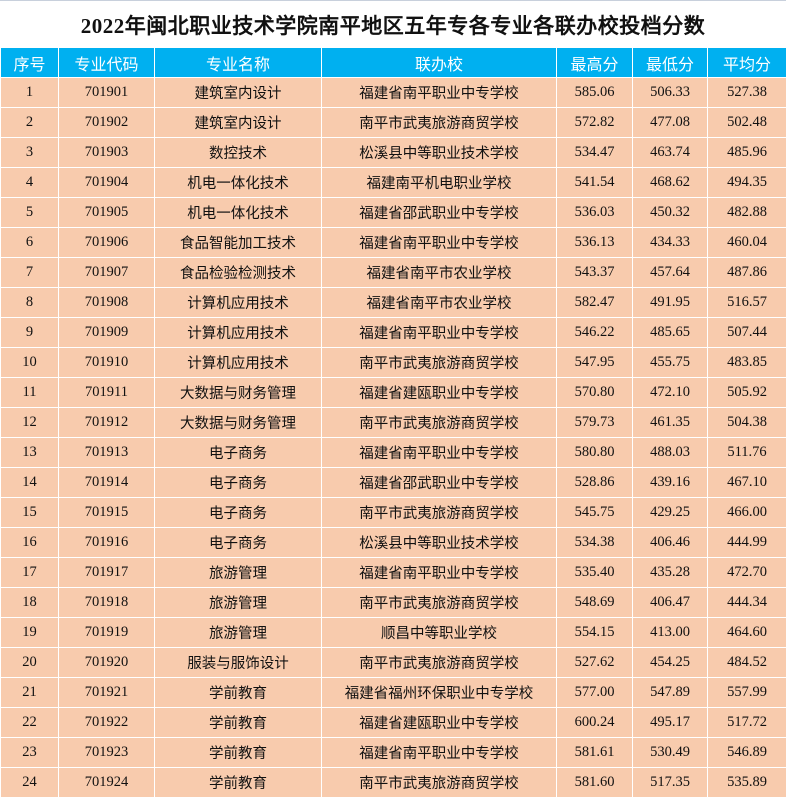 This screenshot has width=786, height=798. I want to click on cell-major-code: 701910, so click(107, 363).